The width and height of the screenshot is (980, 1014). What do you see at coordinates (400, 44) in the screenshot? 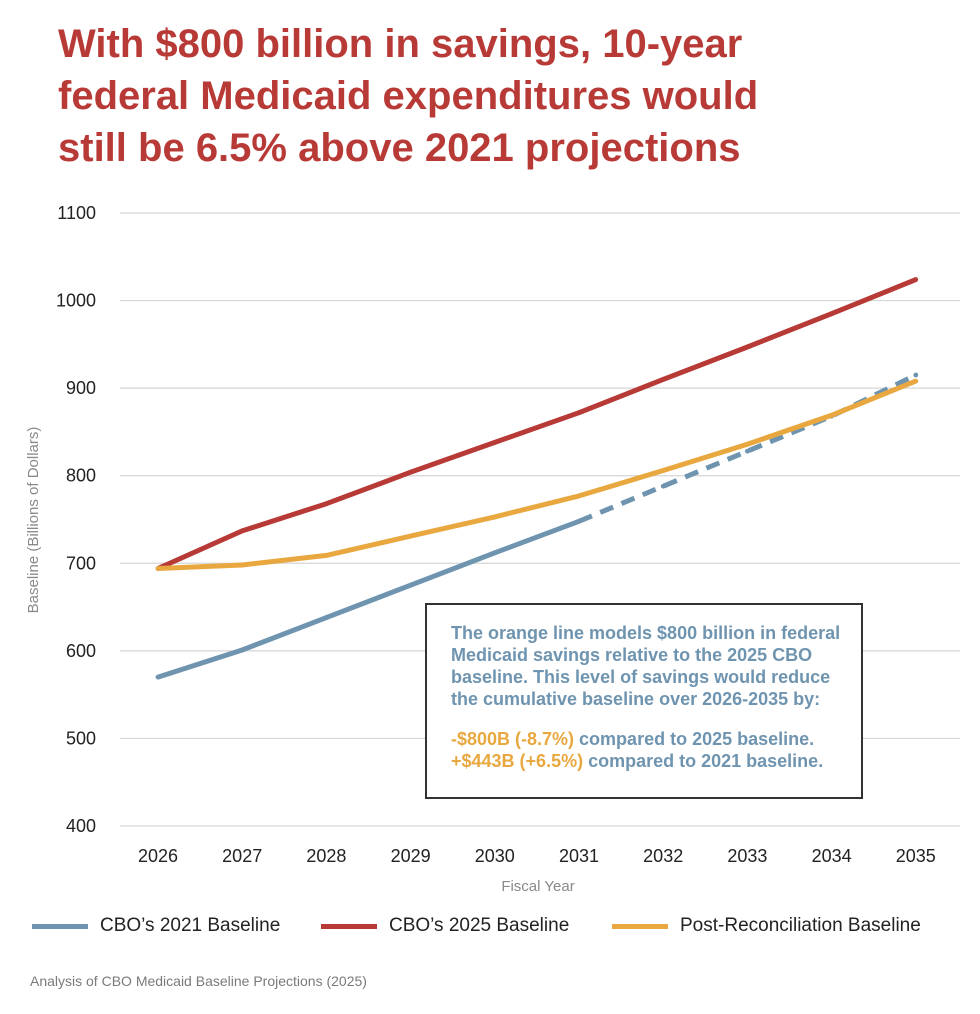
I see `title-line-1: With $800 billion in savings, 10-year` at bounding box center [400, 44].